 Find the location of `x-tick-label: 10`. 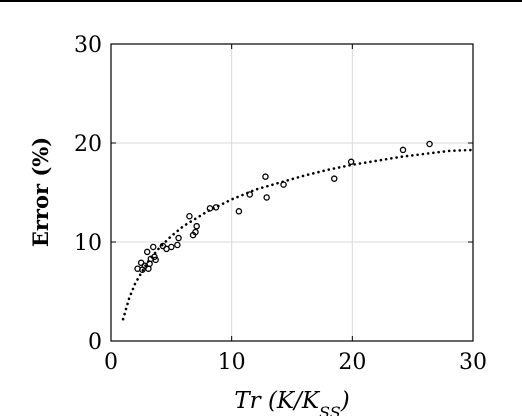

x-tick-label: 10 is located at coordinates (232, 362).